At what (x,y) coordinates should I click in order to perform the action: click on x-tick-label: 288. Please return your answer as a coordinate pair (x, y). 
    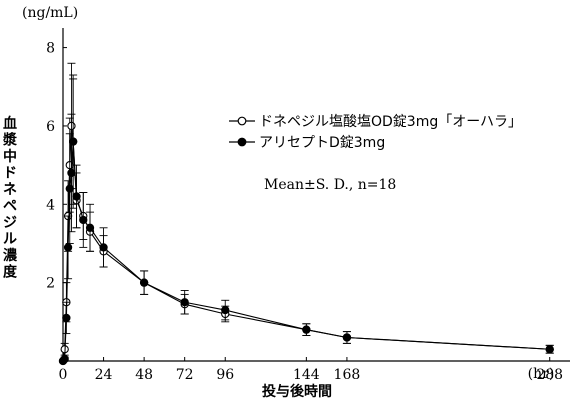
    Looking at the image, I should click on (549, 375).